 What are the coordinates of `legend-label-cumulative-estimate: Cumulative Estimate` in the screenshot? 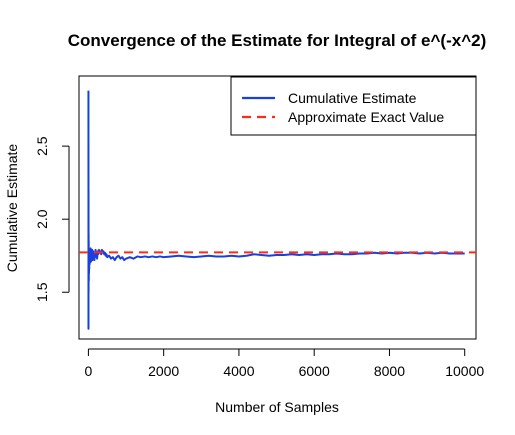 It's located at (352, 98).